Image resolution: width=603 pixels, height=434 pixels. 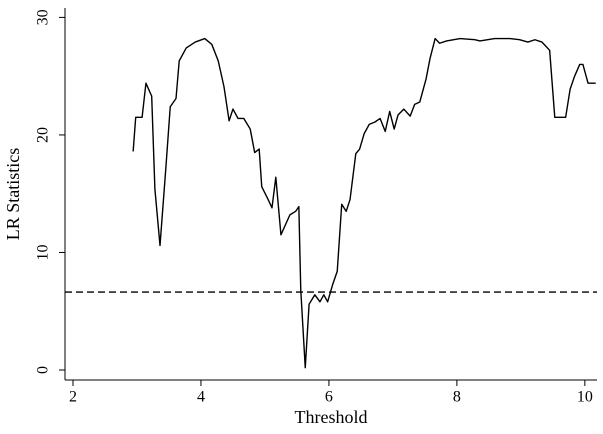 What do you see at coordinates (43, 135) in the screenshot?
I see `y-tick-label: 20` at bounding box center [43, 135].